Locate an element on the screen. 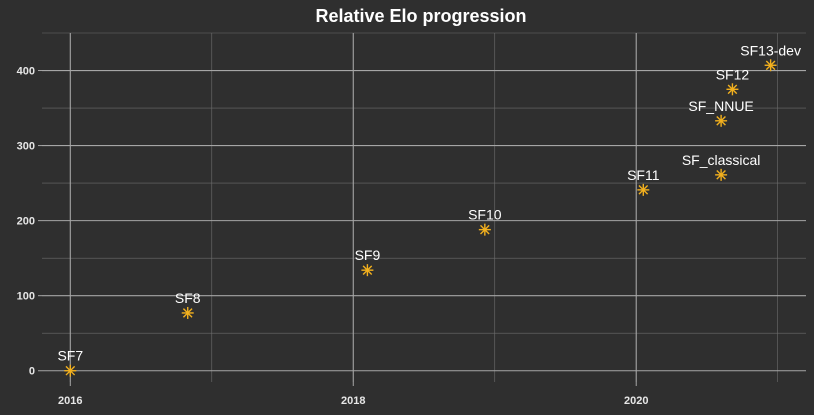  point-label: SF_NNUE is located at coordinates (720, 106).